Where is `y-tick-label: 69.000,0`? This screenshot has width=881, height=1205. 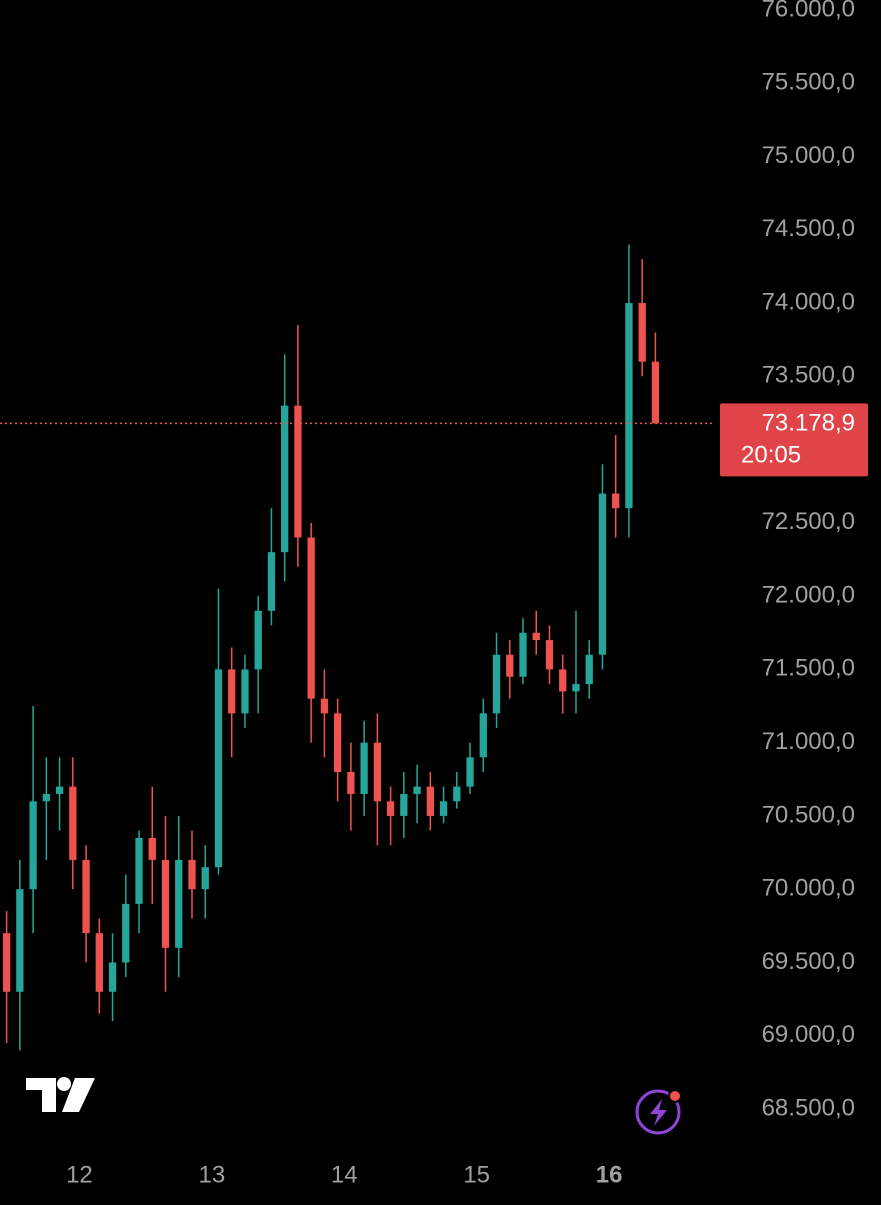 y-tick-label: 69.000,0 is located at coordinates (808, 1034).